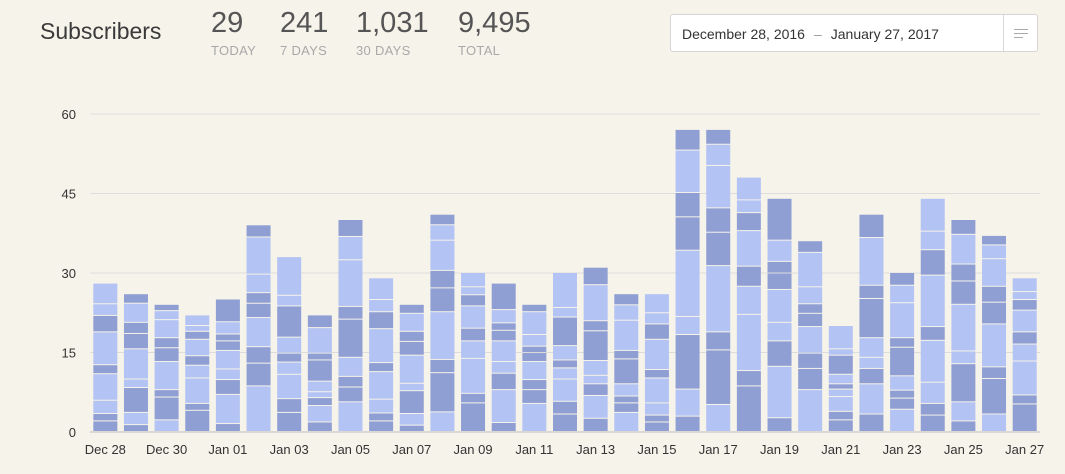  Describe the element at coordinates (840, 449) in the screenshot. I see `x-tick-label: Jan 21` at that location.